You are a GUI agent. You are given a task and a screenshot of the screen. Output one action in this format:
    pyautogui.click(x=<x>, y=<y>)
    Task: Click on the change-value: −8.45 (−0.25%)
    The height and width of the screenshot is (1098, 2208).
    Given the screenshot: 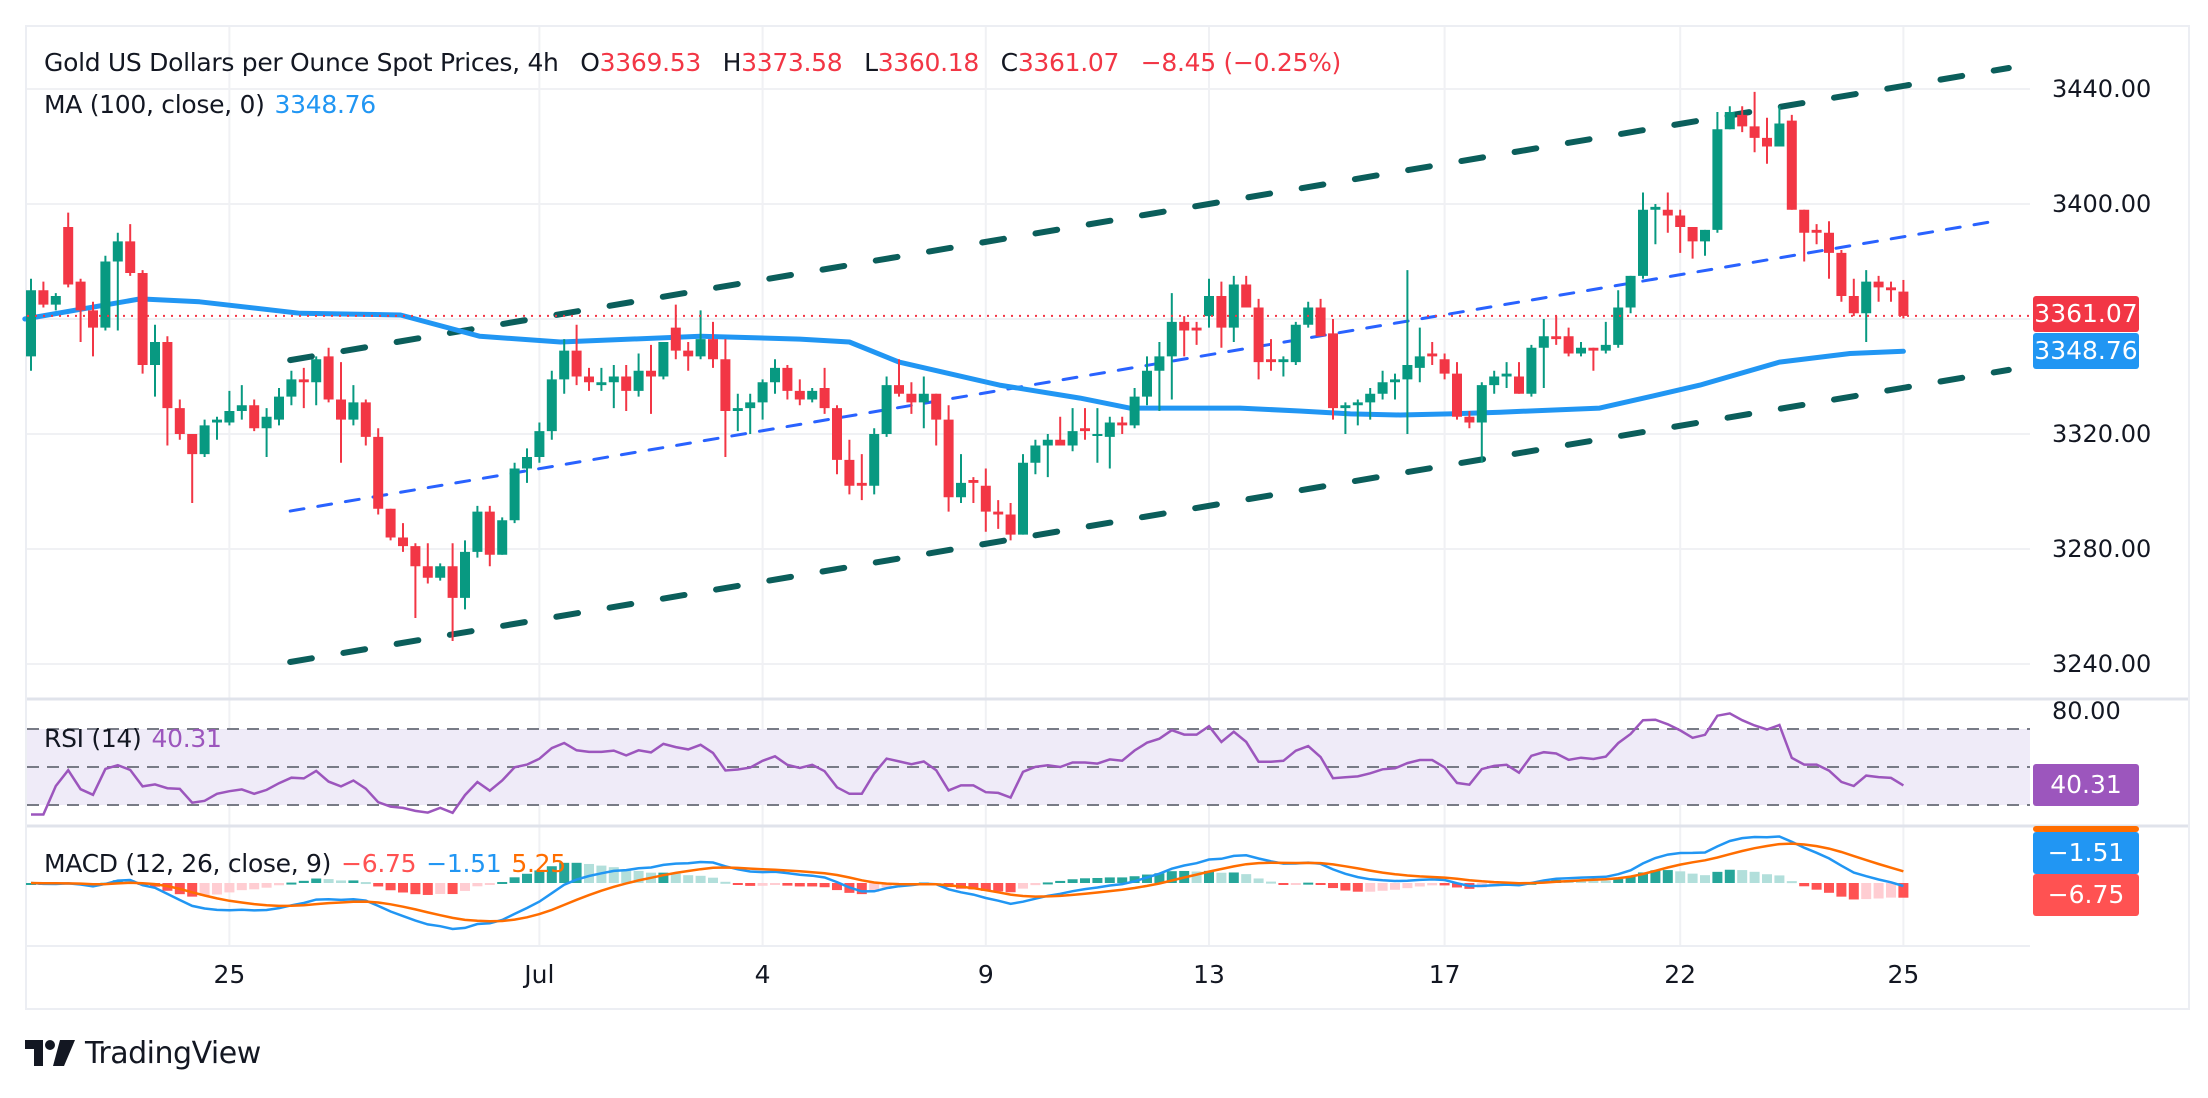 What is the action you would take?
    pyautogui.click(x=1241, y=62)
    